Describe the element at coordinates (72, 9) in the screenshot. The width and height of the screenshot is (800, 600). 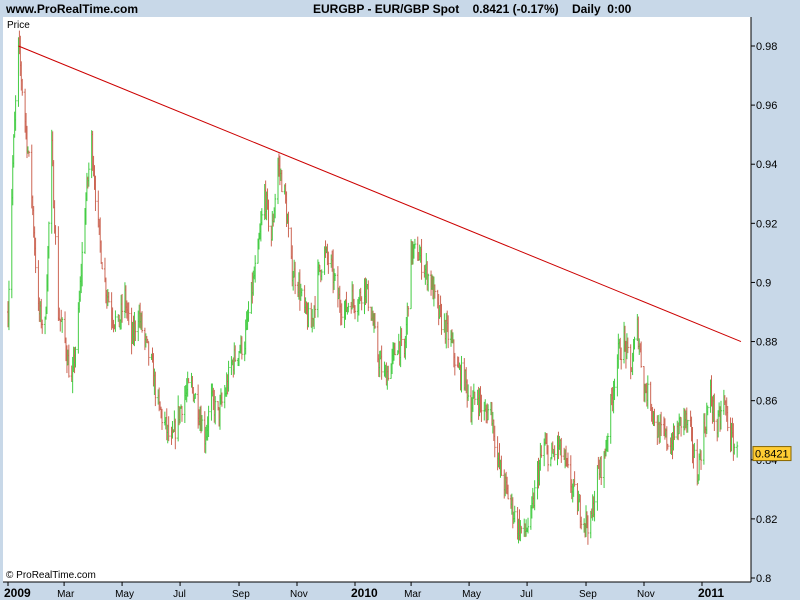
I see `site-name: www.ProRealTime.com` at that location.